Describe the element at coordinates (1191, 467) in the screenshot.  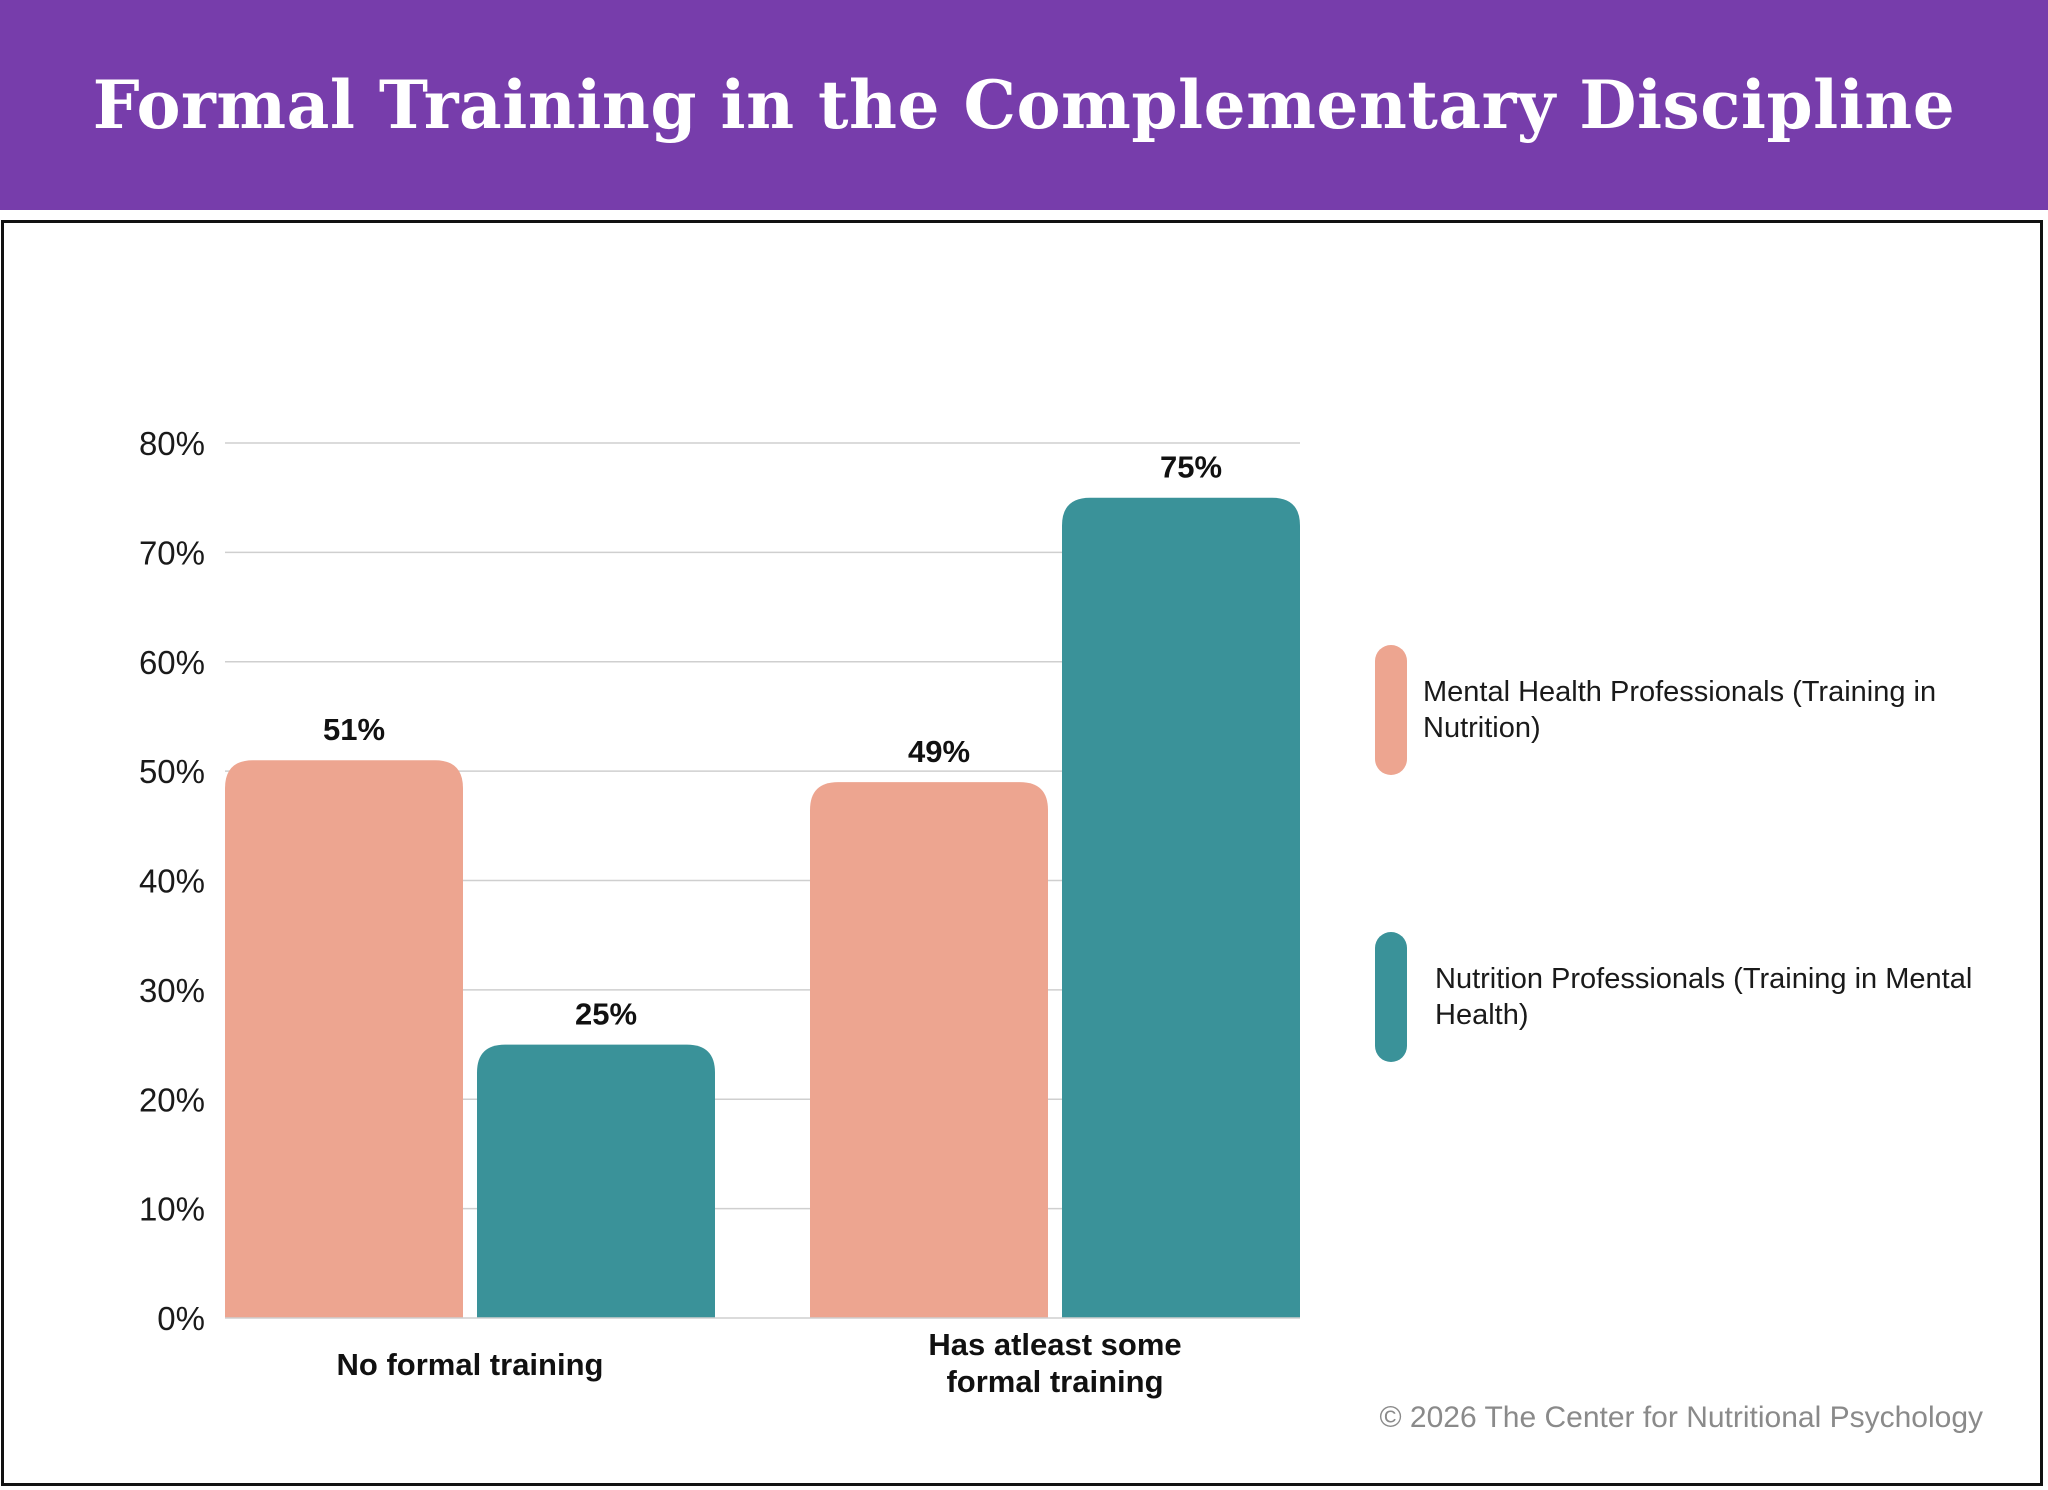
I see `data-label: 75%` at that location.